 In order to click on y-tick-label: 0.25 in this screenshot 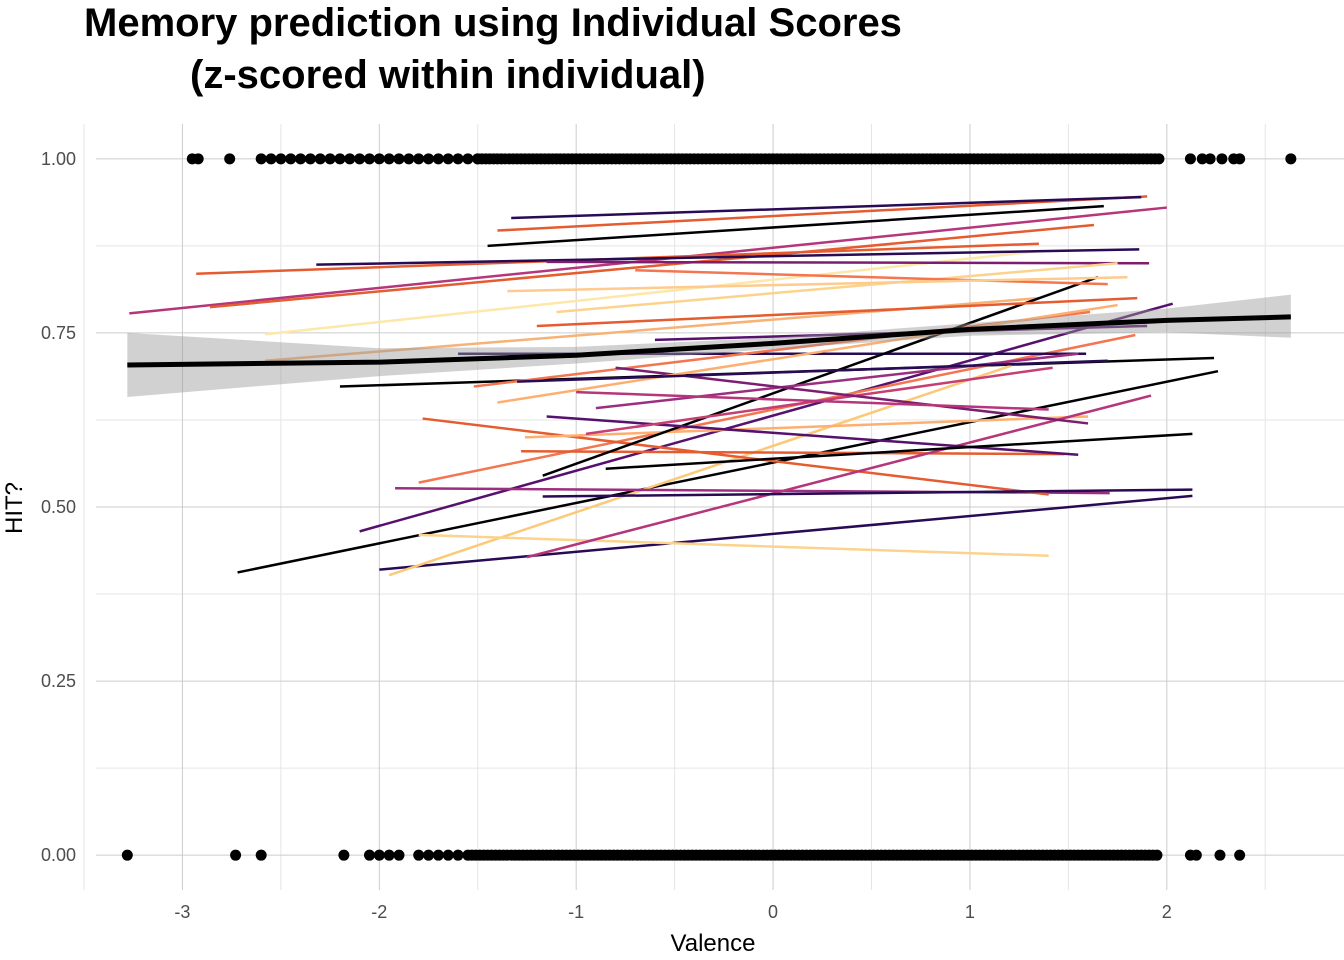, I will do `click(58, 681)`.